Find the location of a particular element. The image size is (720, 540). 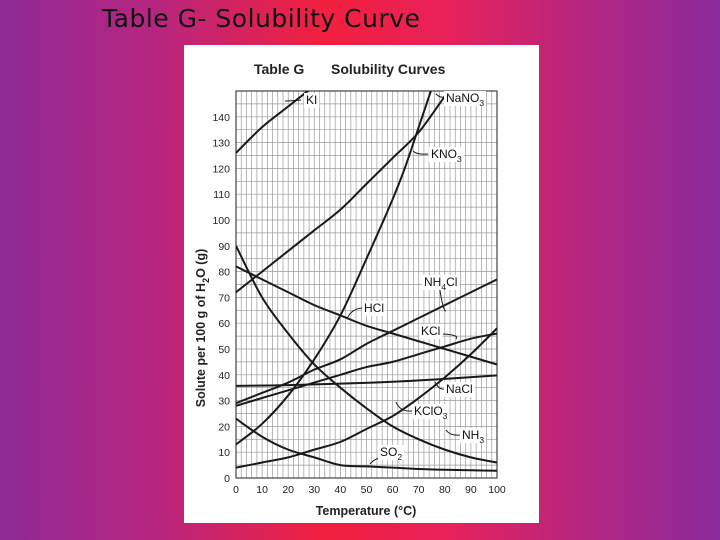

x-tick-label: 40 is located at coordinates (341, 490).